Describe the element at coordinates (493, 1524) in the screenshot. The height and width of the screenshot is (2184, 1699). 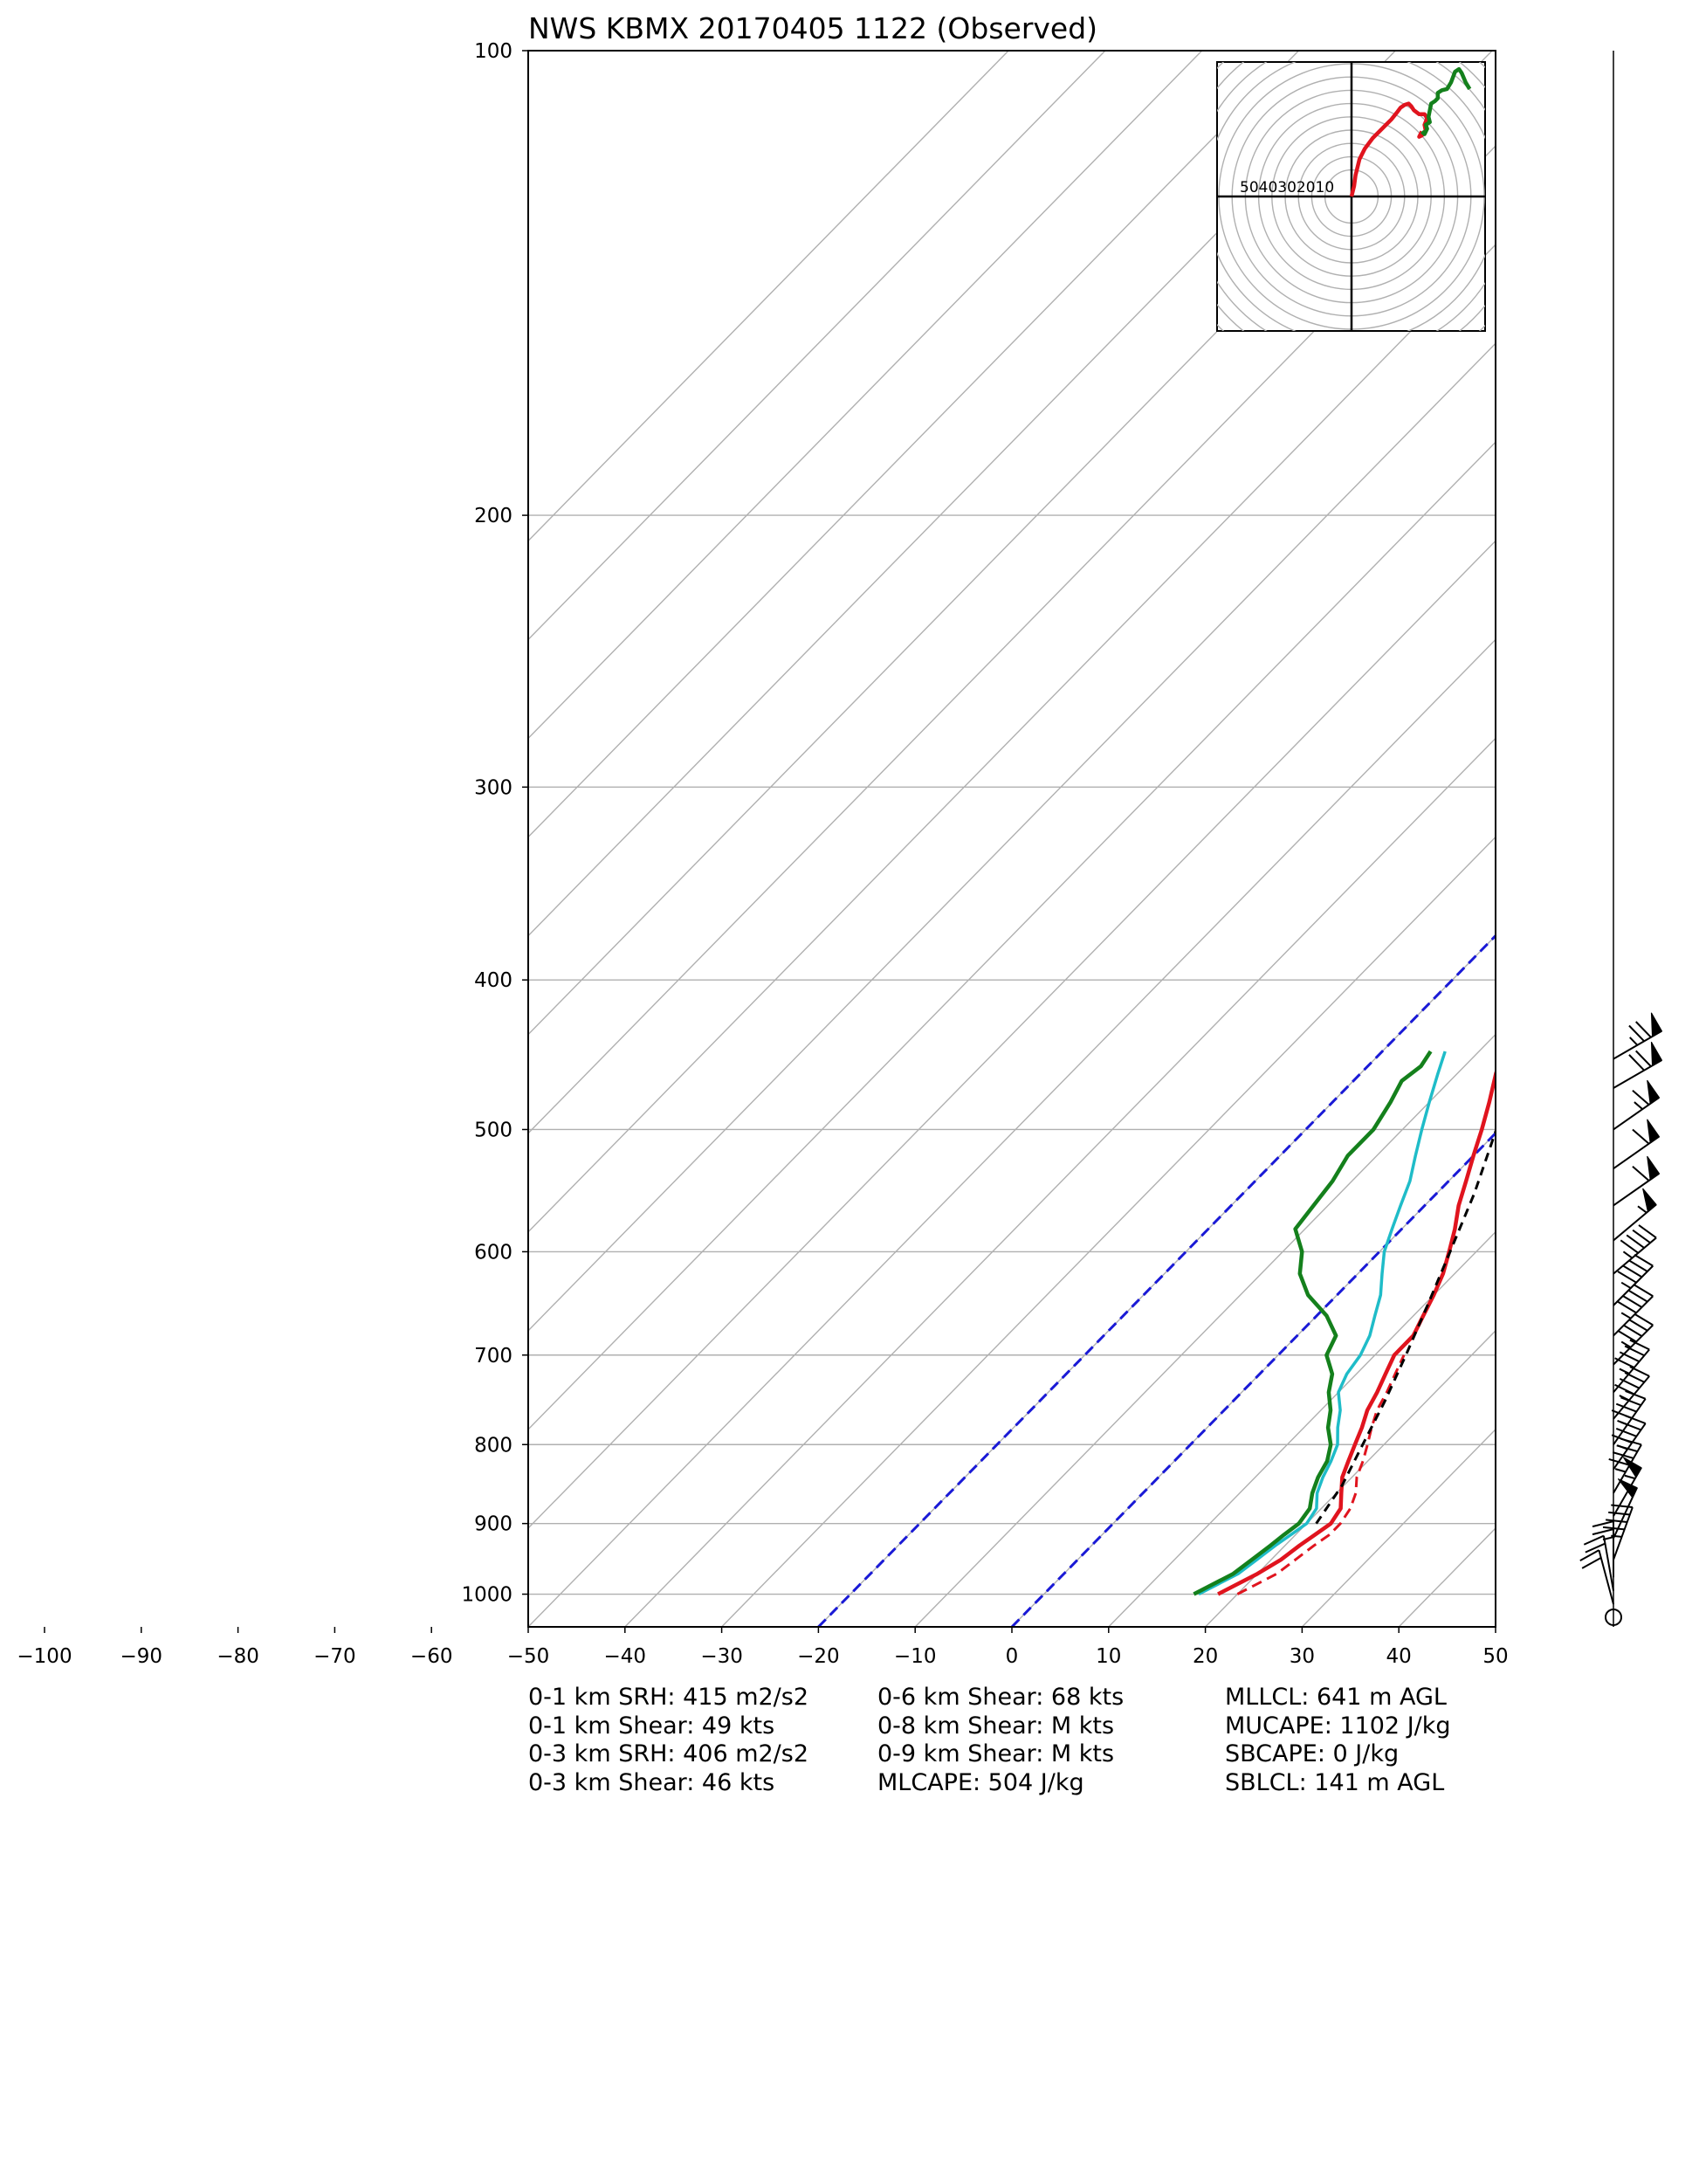
I see `y-tick-label-900: 900` at that location.